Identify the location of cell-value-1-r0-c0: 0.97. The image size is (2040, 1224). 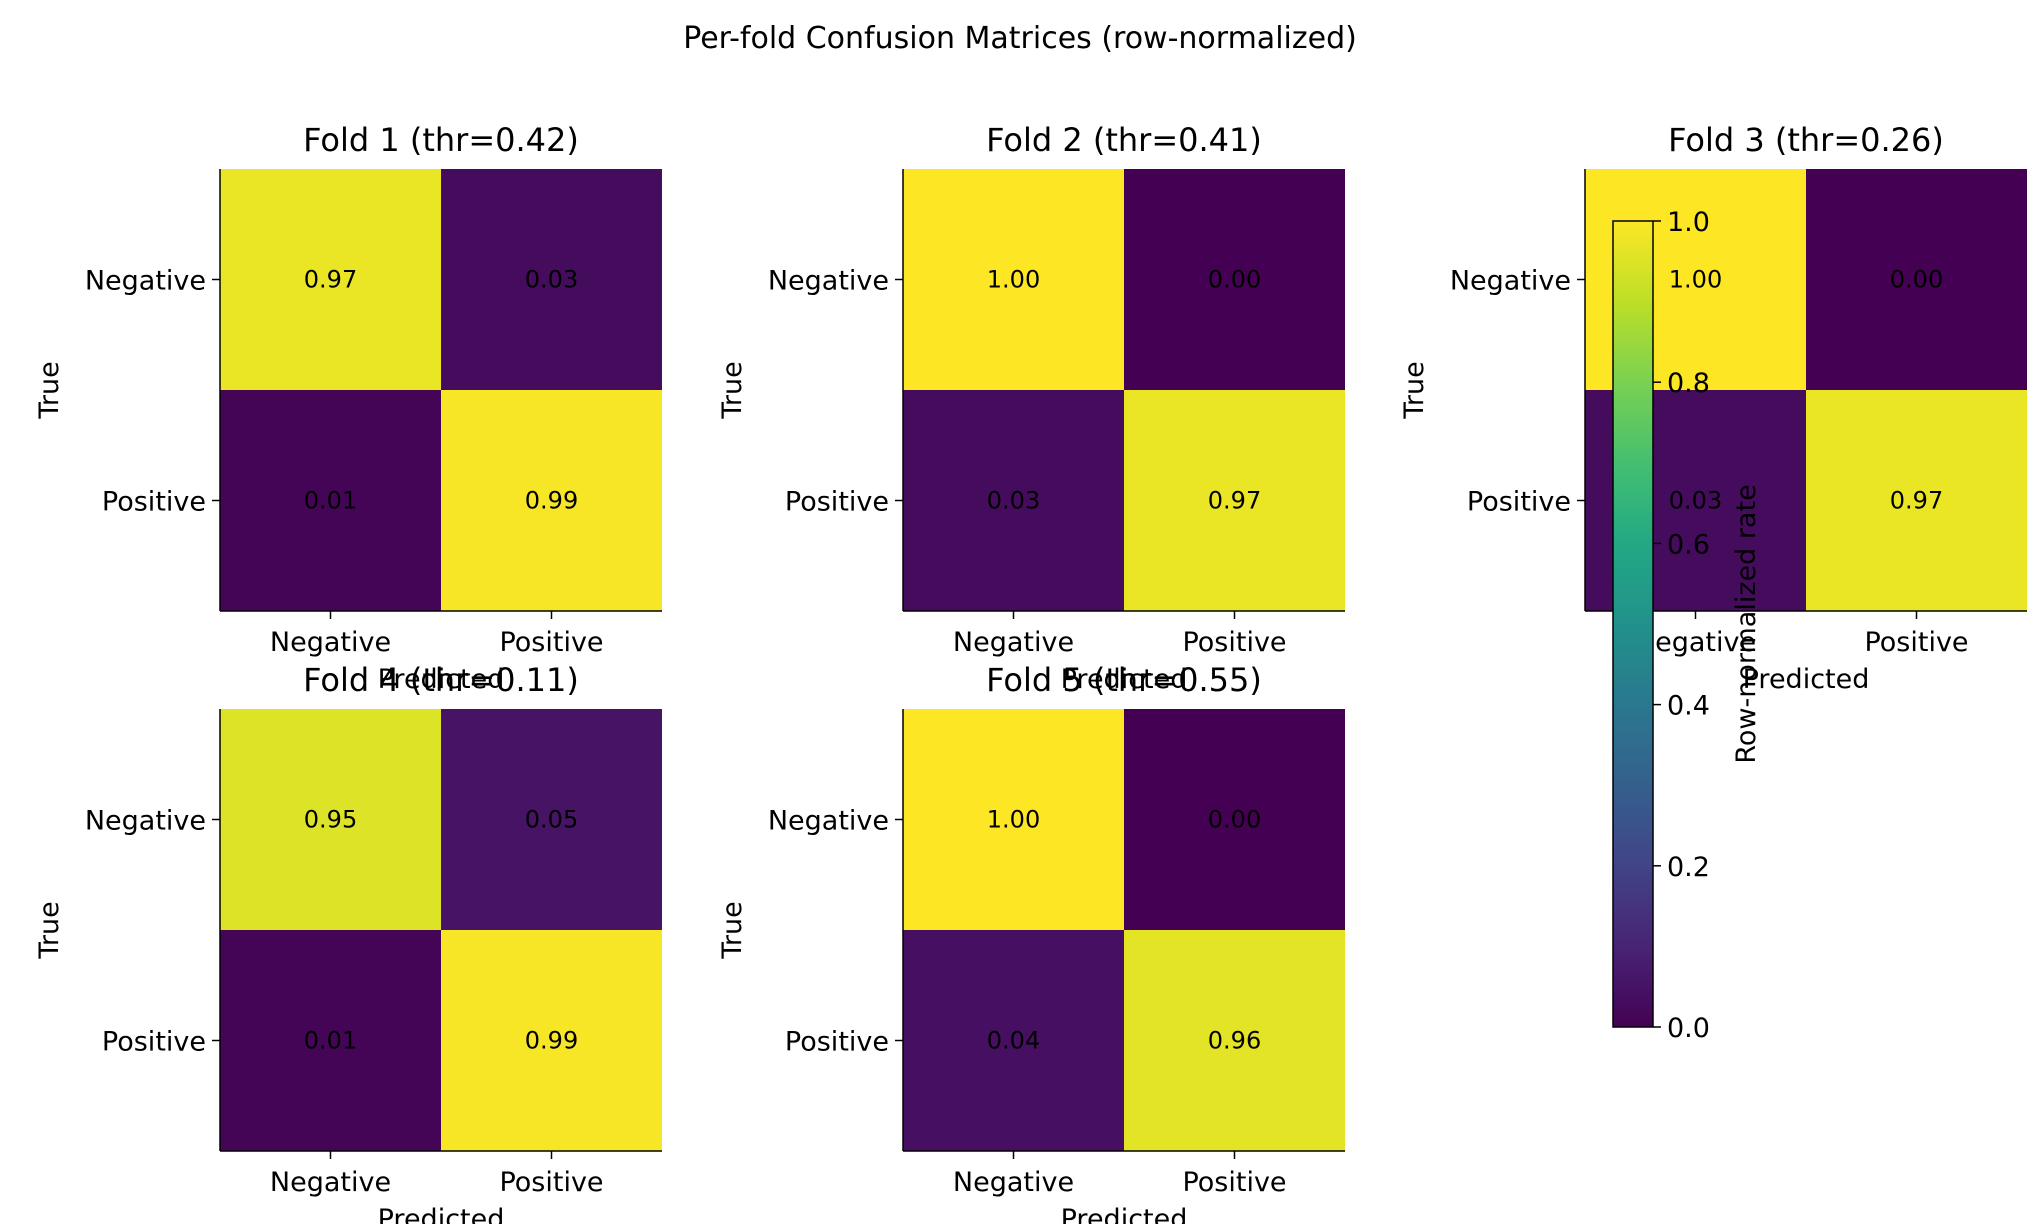
(330, 280).